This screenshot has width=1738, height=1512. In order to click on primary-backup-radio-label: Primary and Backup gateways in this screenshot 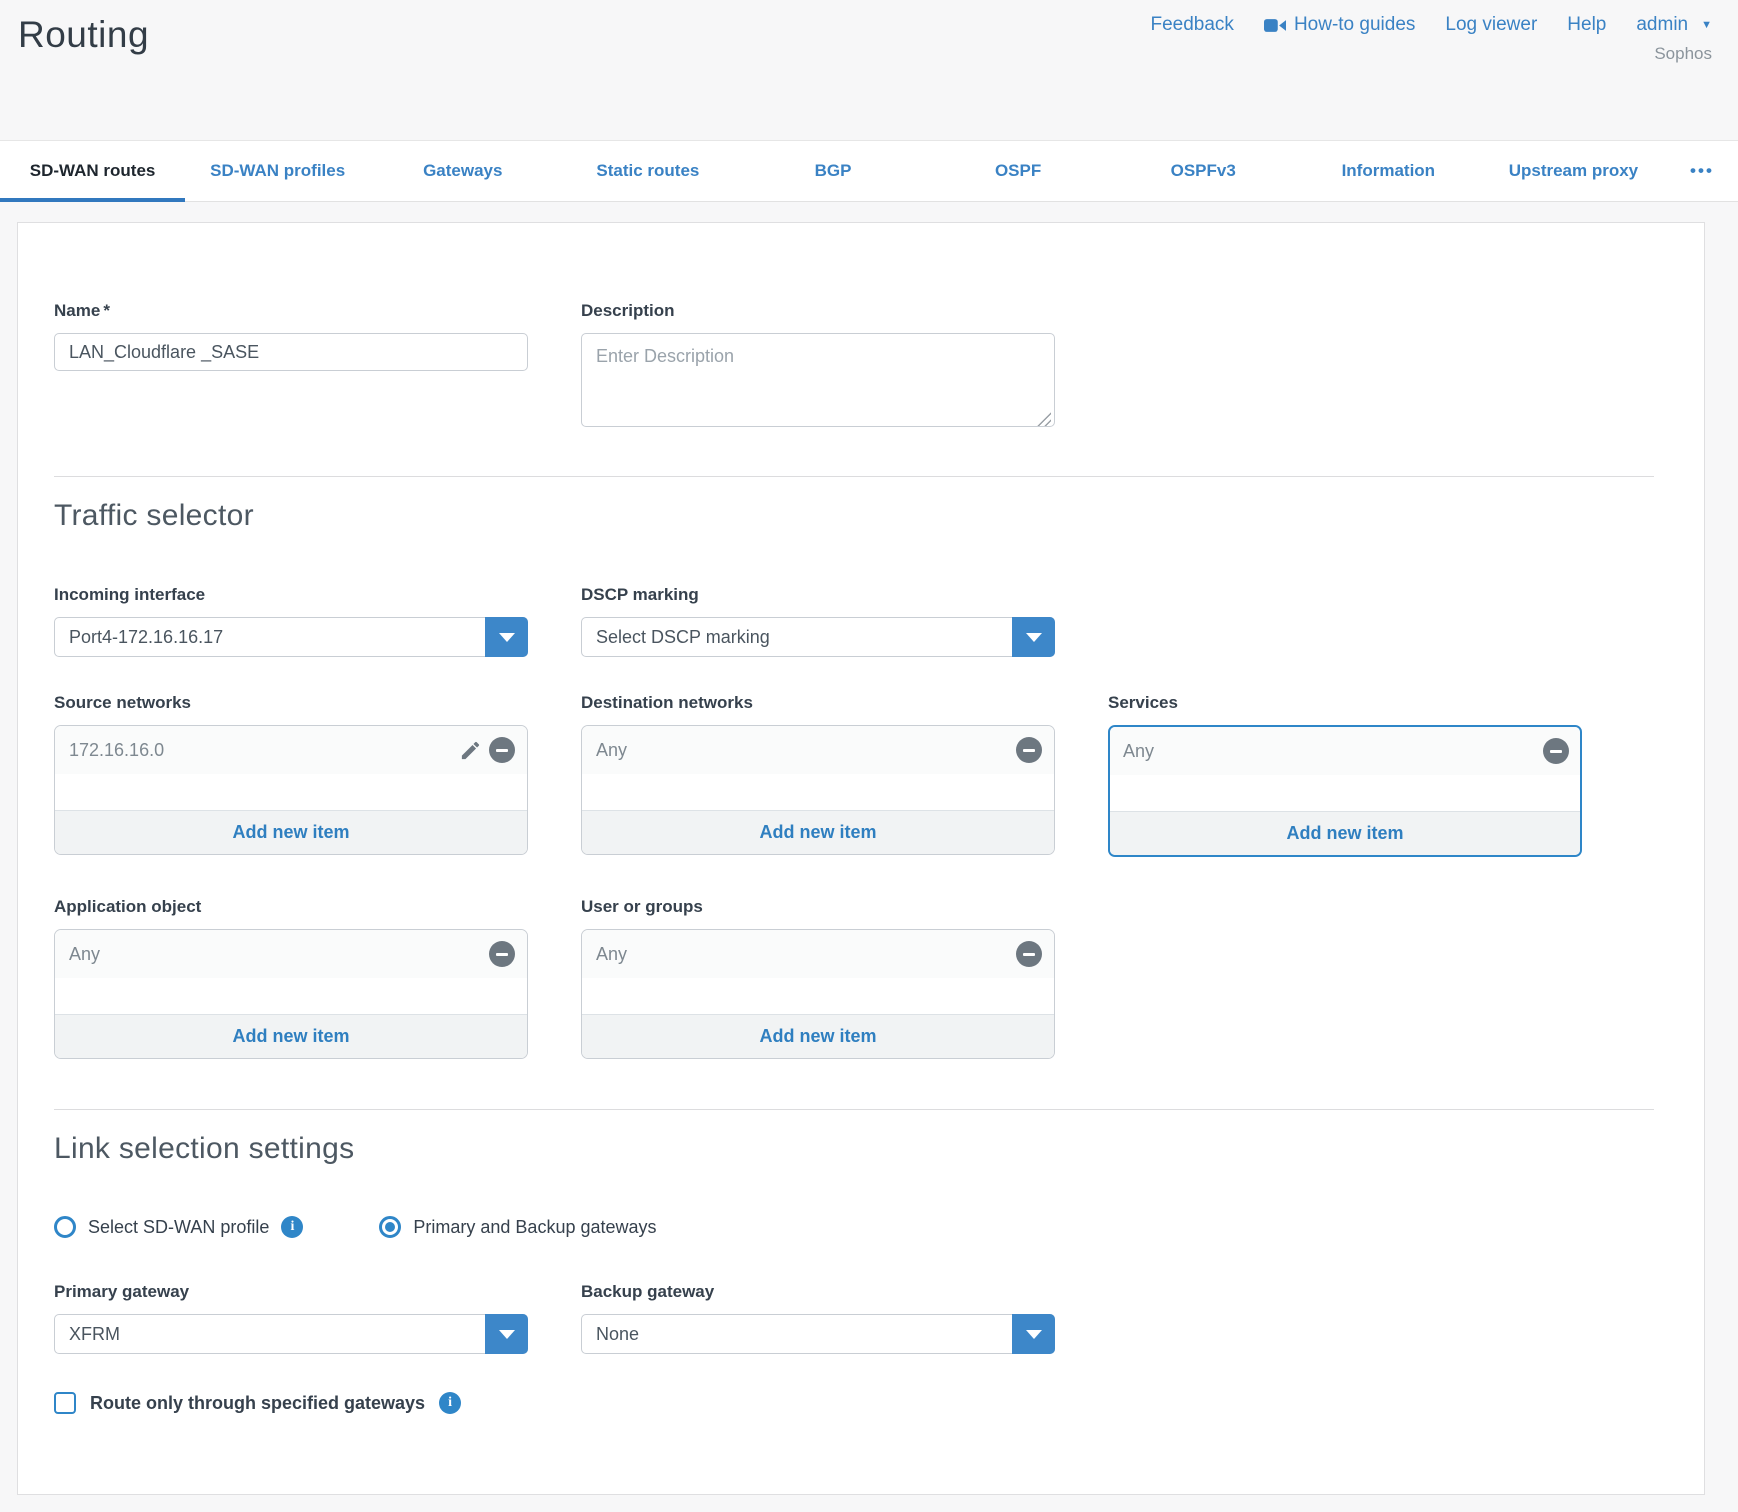, I will do `click(535, 1226)`.